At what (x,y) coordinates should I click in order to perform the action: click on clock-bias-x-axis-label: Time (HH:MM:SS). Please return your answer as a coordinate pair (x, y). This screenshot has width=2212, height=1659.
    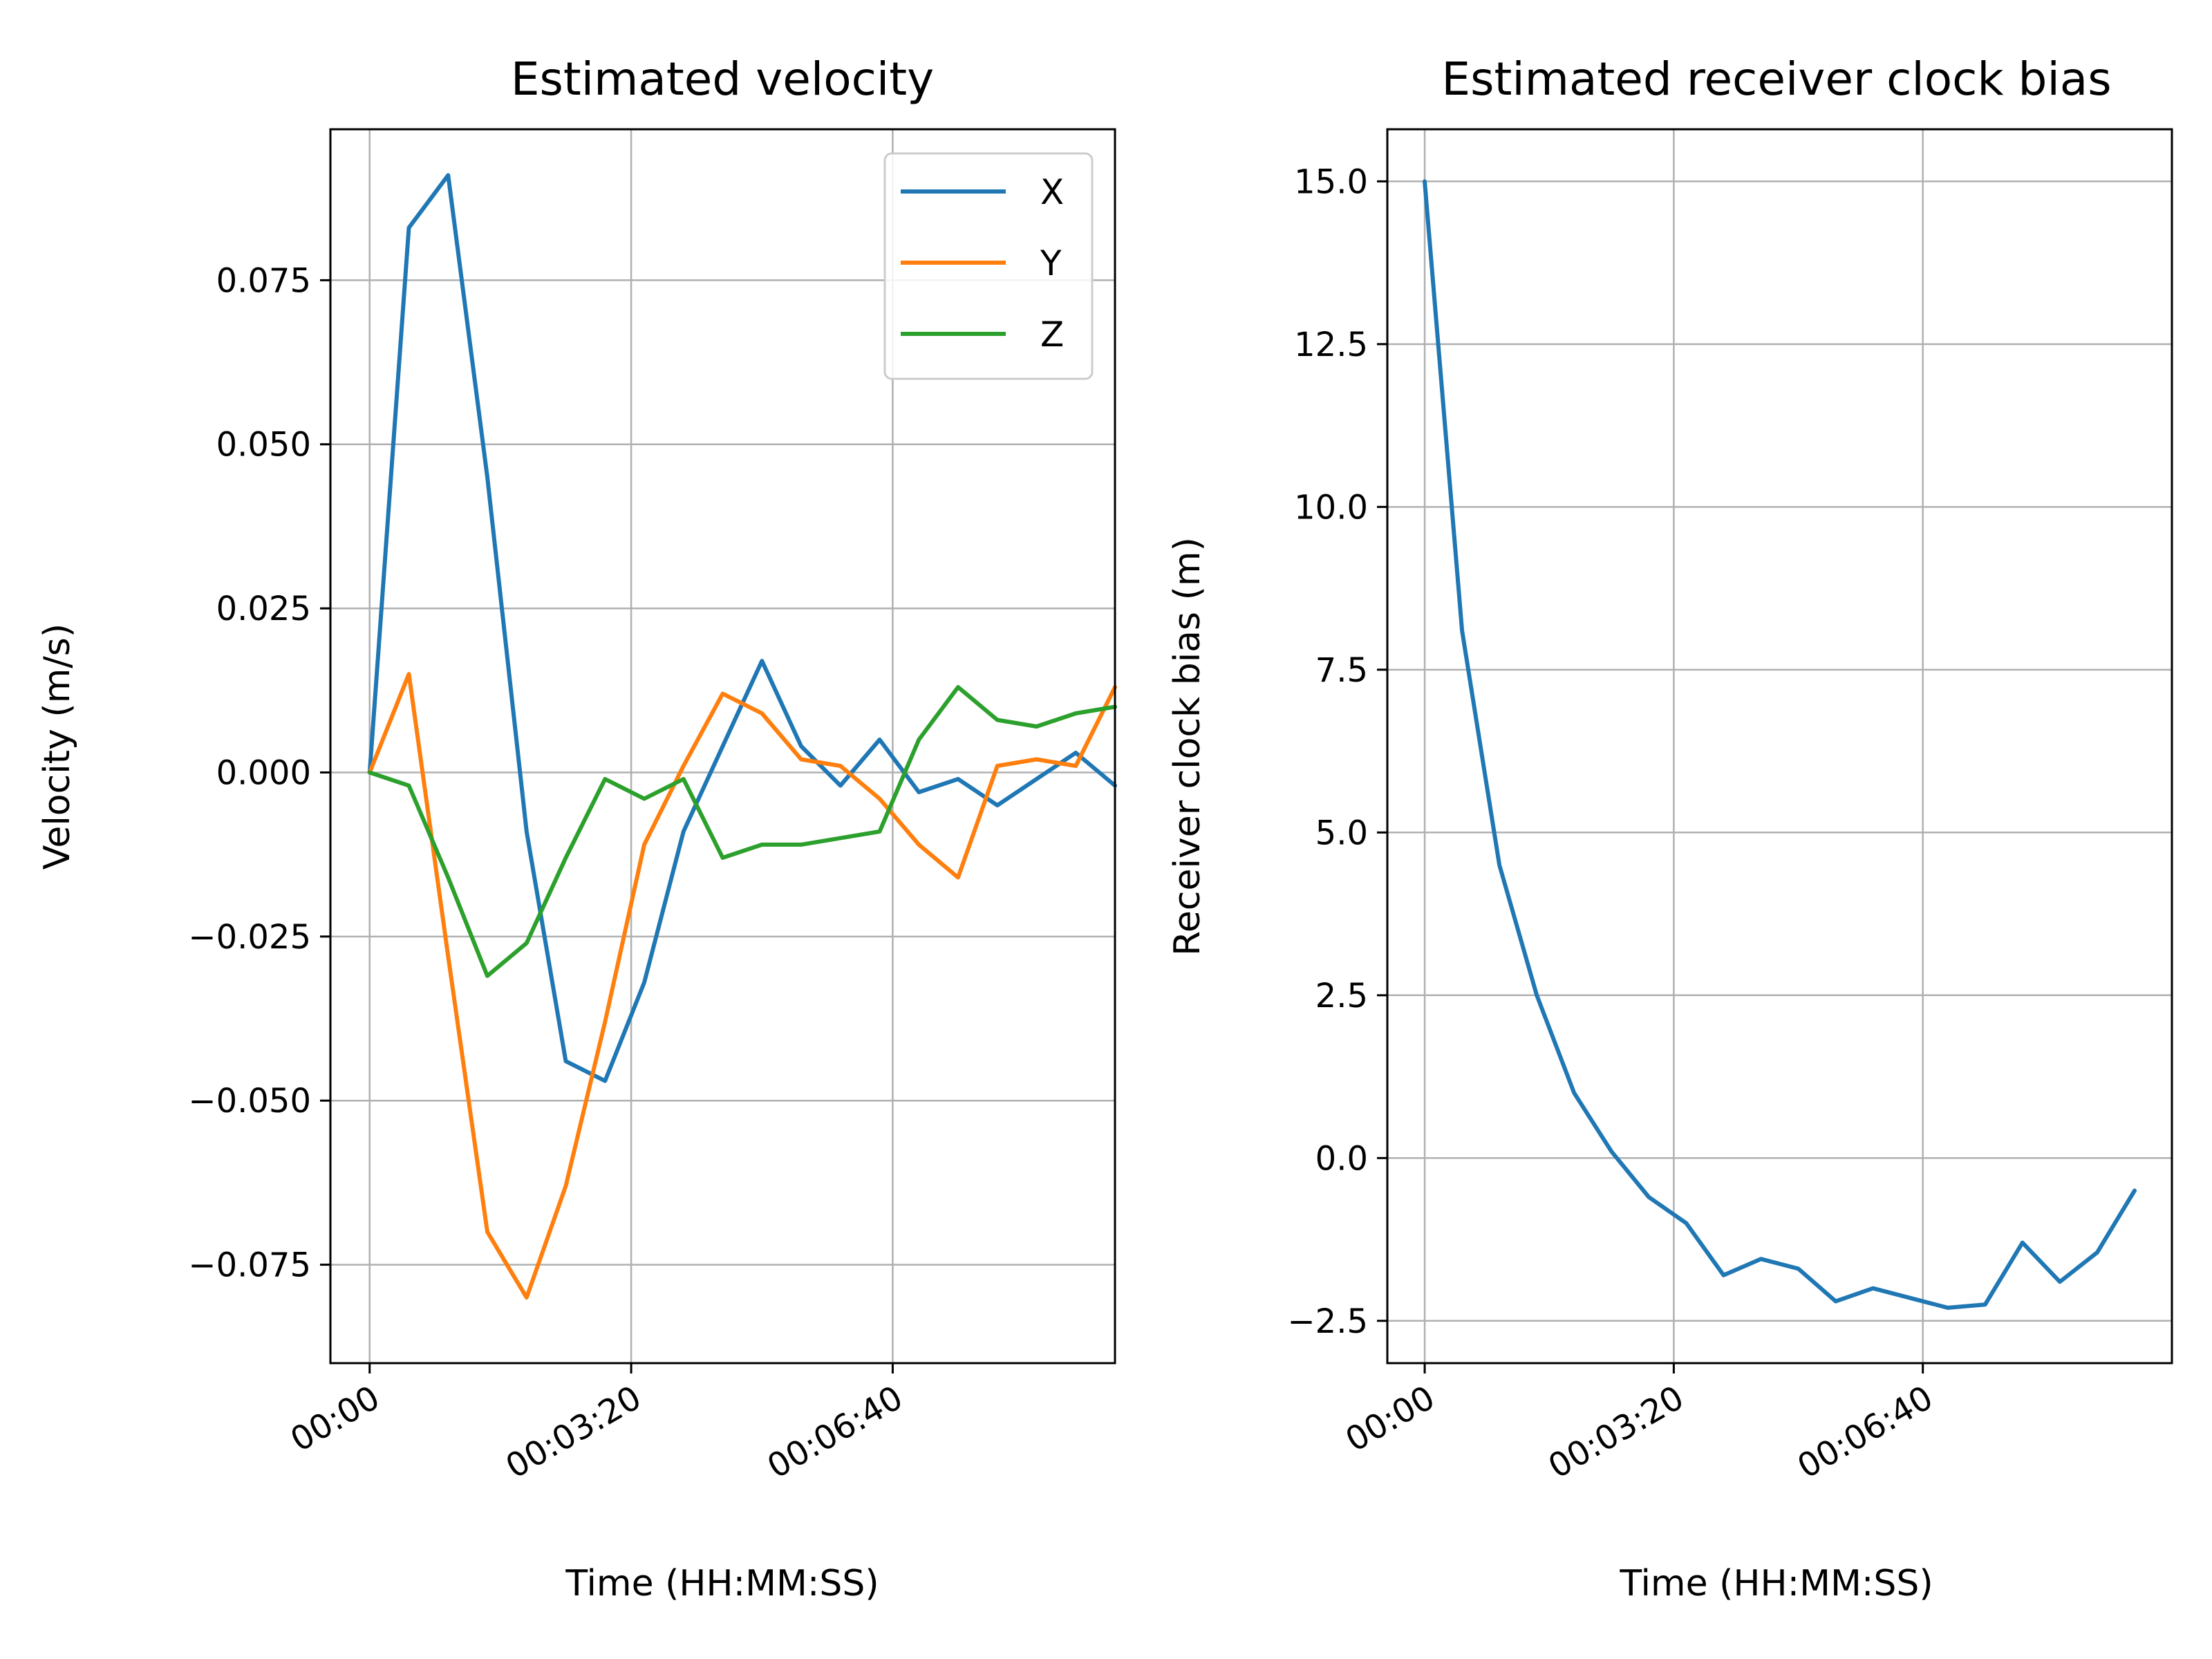
    Looking at the image, I should click on (1776, 1583).